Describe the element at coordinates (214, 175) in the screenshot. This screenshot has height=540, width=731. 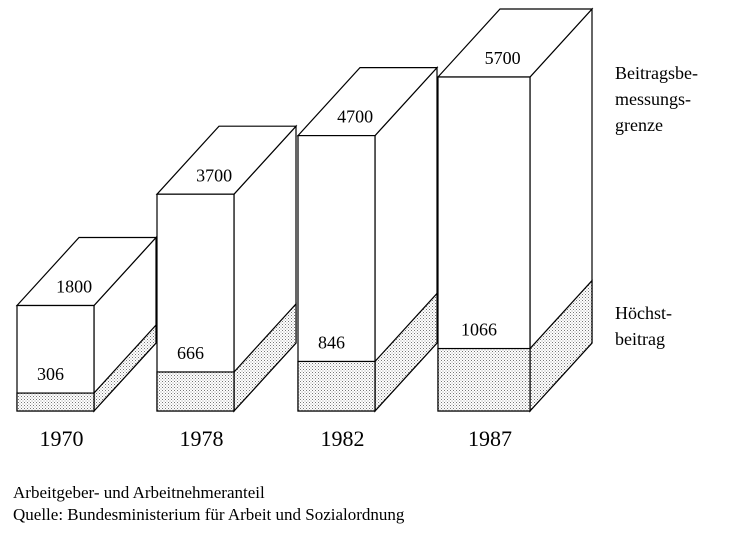
I see `value-label: 3700` at that location.